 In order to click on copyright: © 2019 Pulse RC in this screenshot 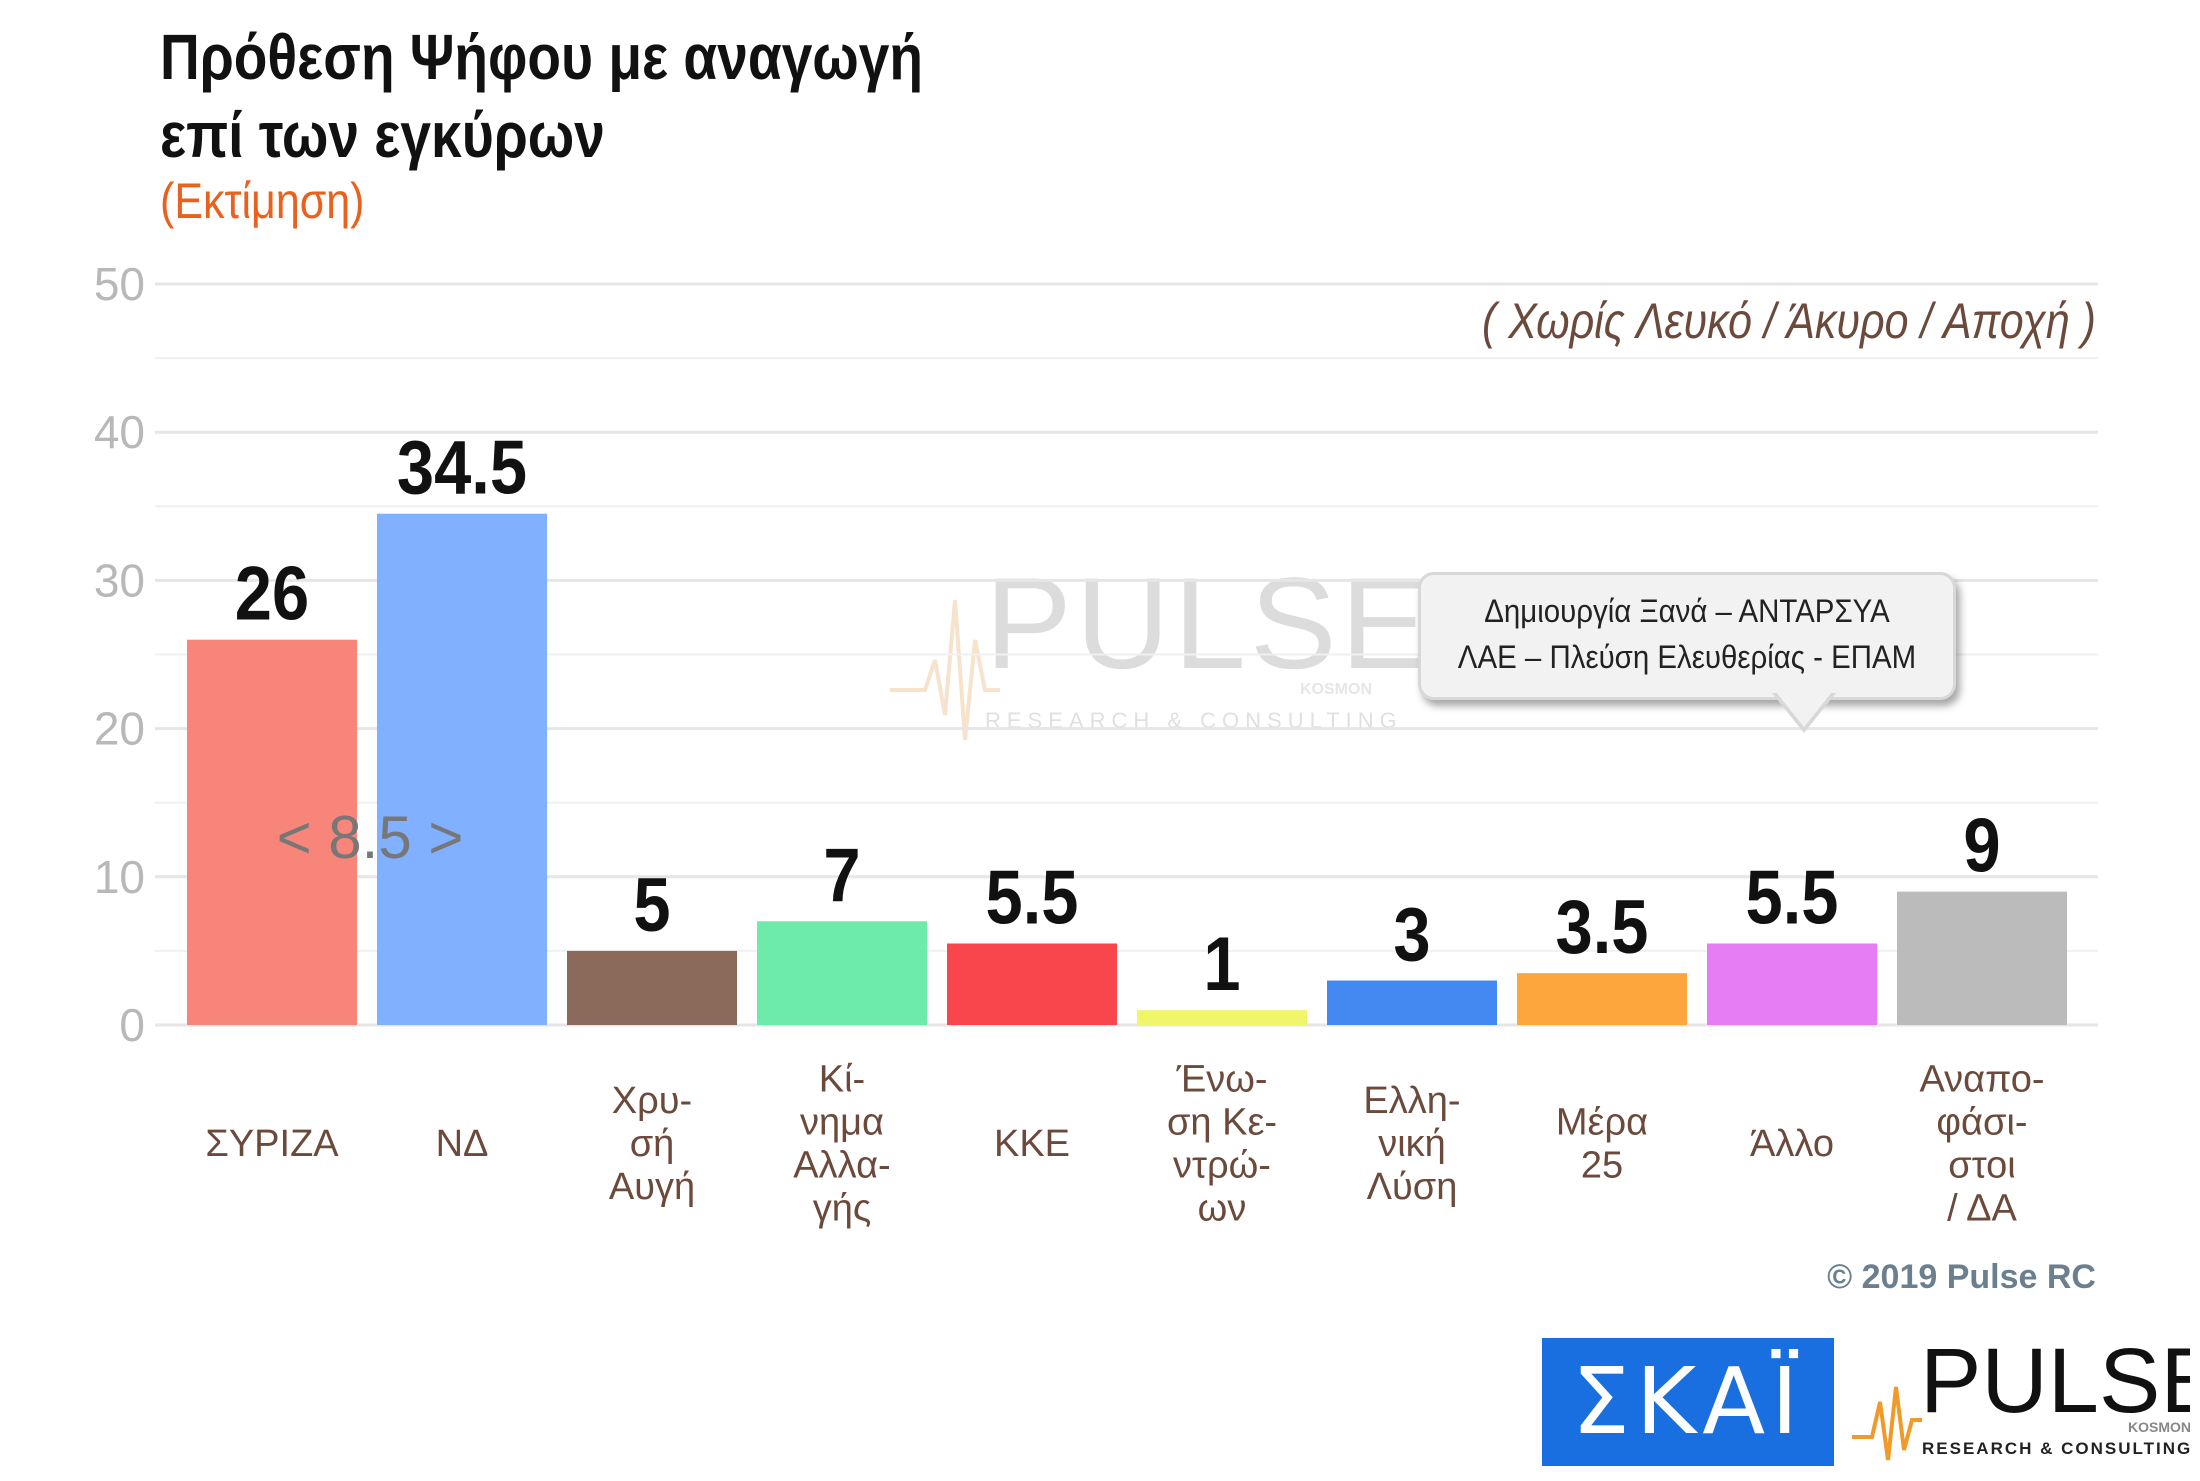, I will do `click(1961, 1277)`.